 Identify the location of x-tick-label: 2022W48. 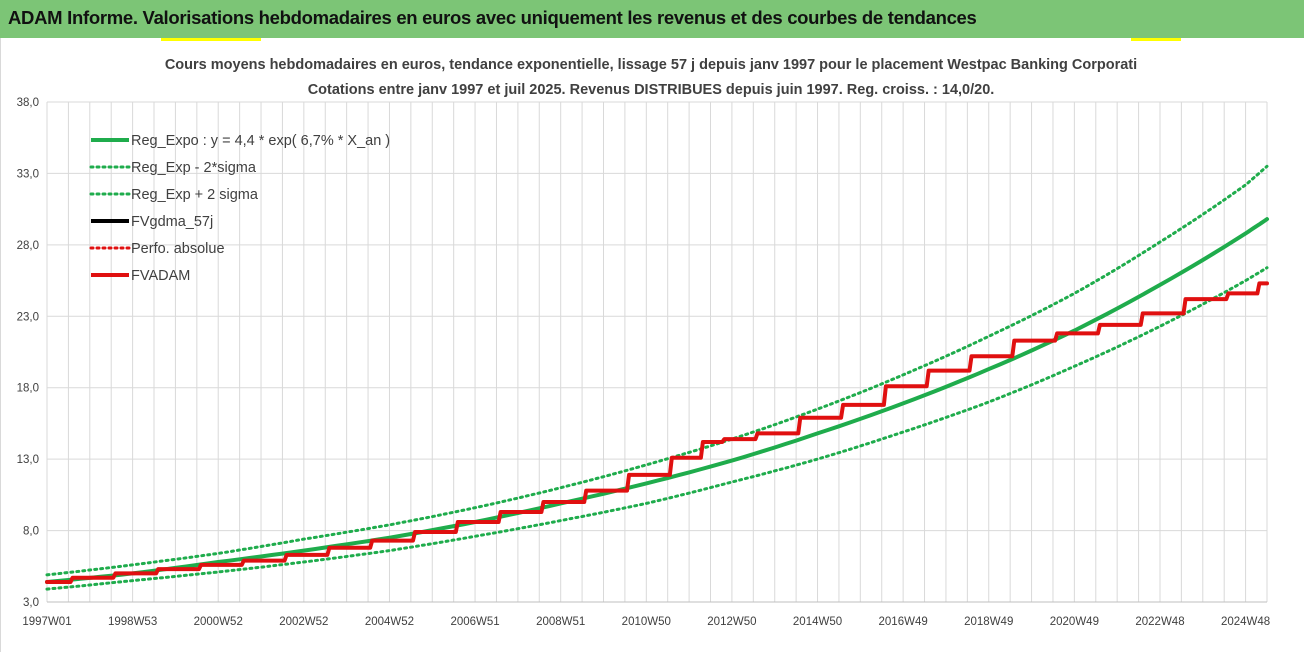
(1159, 622).